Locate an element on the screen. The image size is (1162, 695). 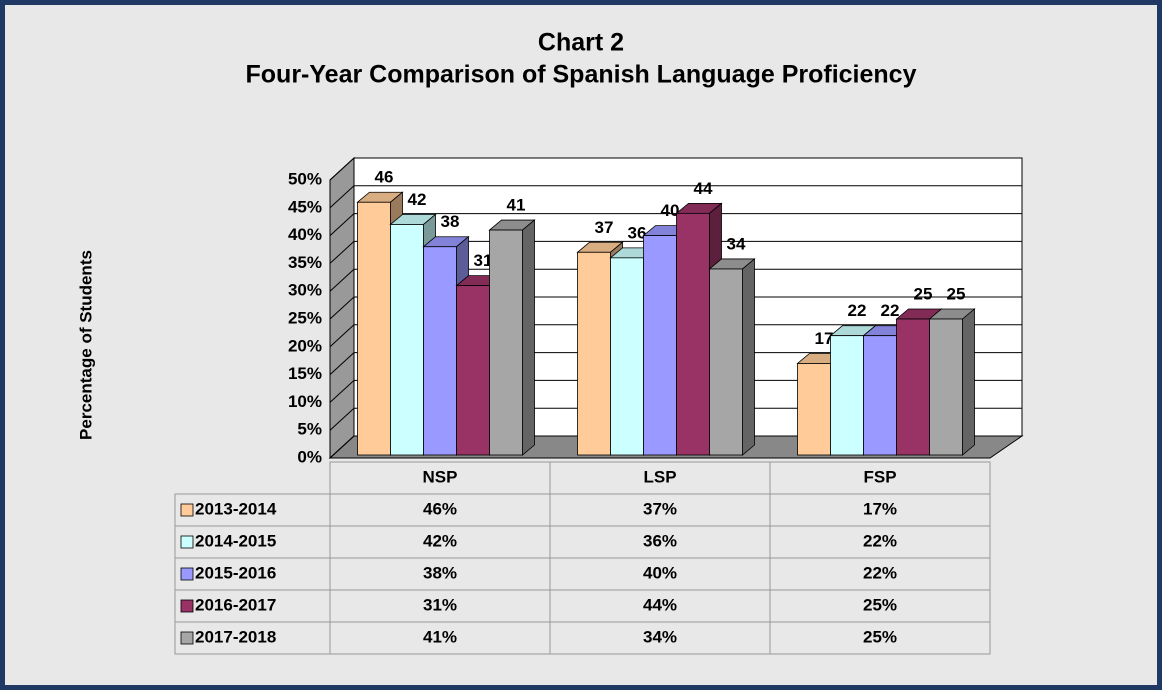
y-tick-label: 35% is located at coordinates (305, 262).